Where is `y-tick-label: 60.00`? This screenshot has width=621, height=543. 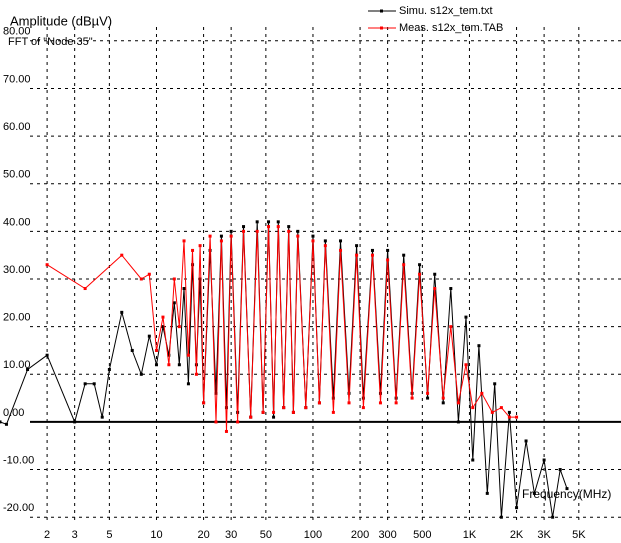 y-tick-label: 60.00 is located at coordinates (17, 127).